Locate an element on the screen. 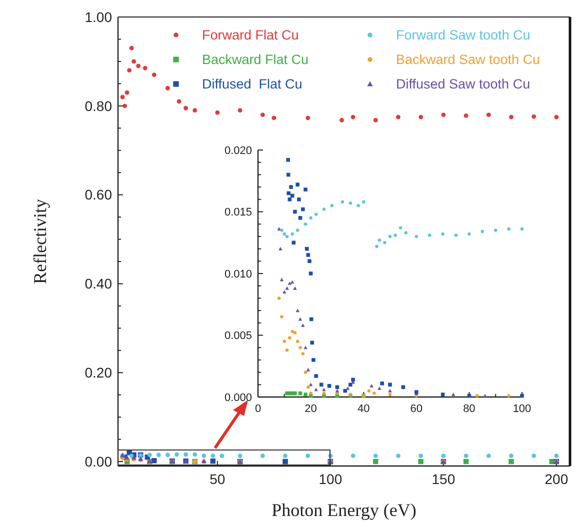 This screenshot has height=527, width=583. legend-label: Diffused Saw tooth Cu is located at coordinates (463, 84).